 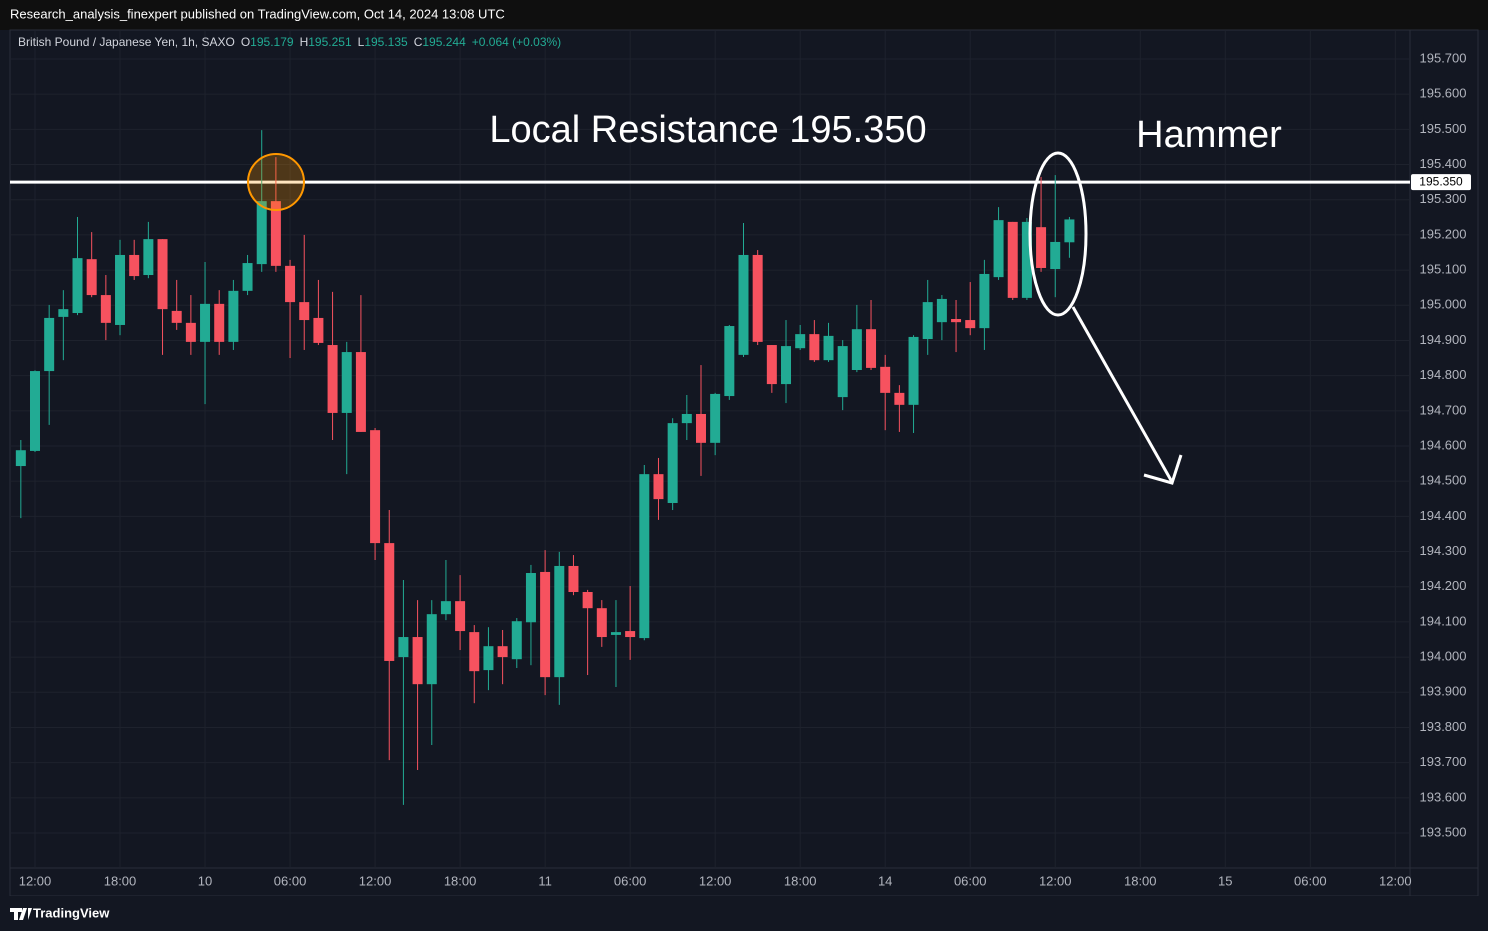 What do you see at coordinates (885, 880) in the screenshot?
I see `x-tick-label: 14` at bounding box center [885, 880].